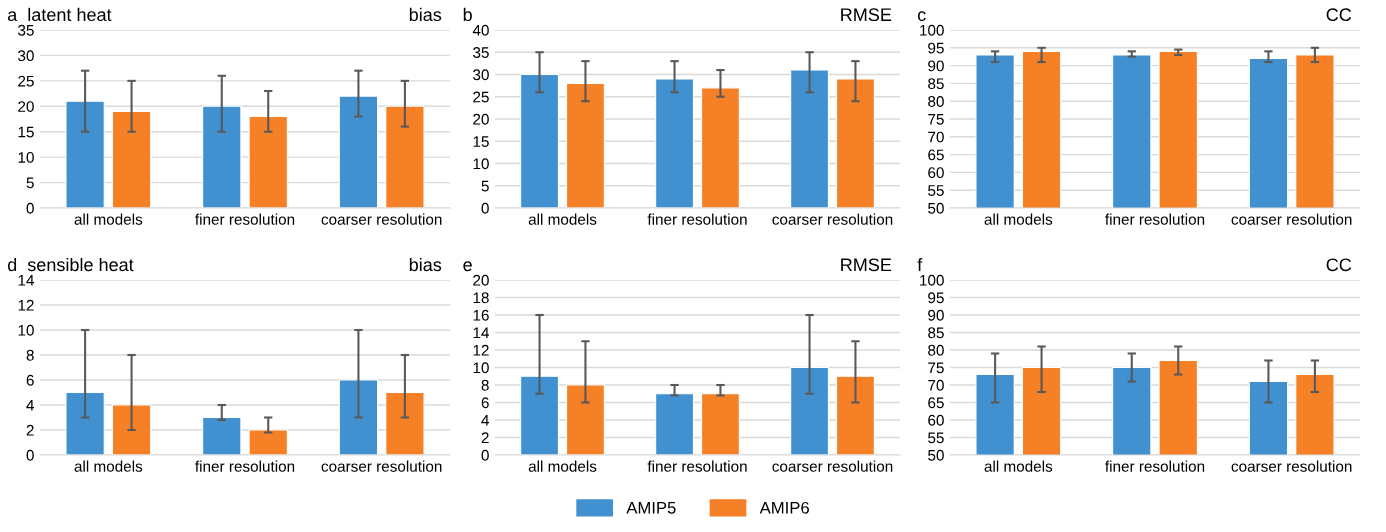 Image resolution: width=1386 pixels, height=532 pixels. What do you see at coordinates (651, 508) in the screenshot?
I see `legend-label: AMIP5` at bounding box center [651, 508].